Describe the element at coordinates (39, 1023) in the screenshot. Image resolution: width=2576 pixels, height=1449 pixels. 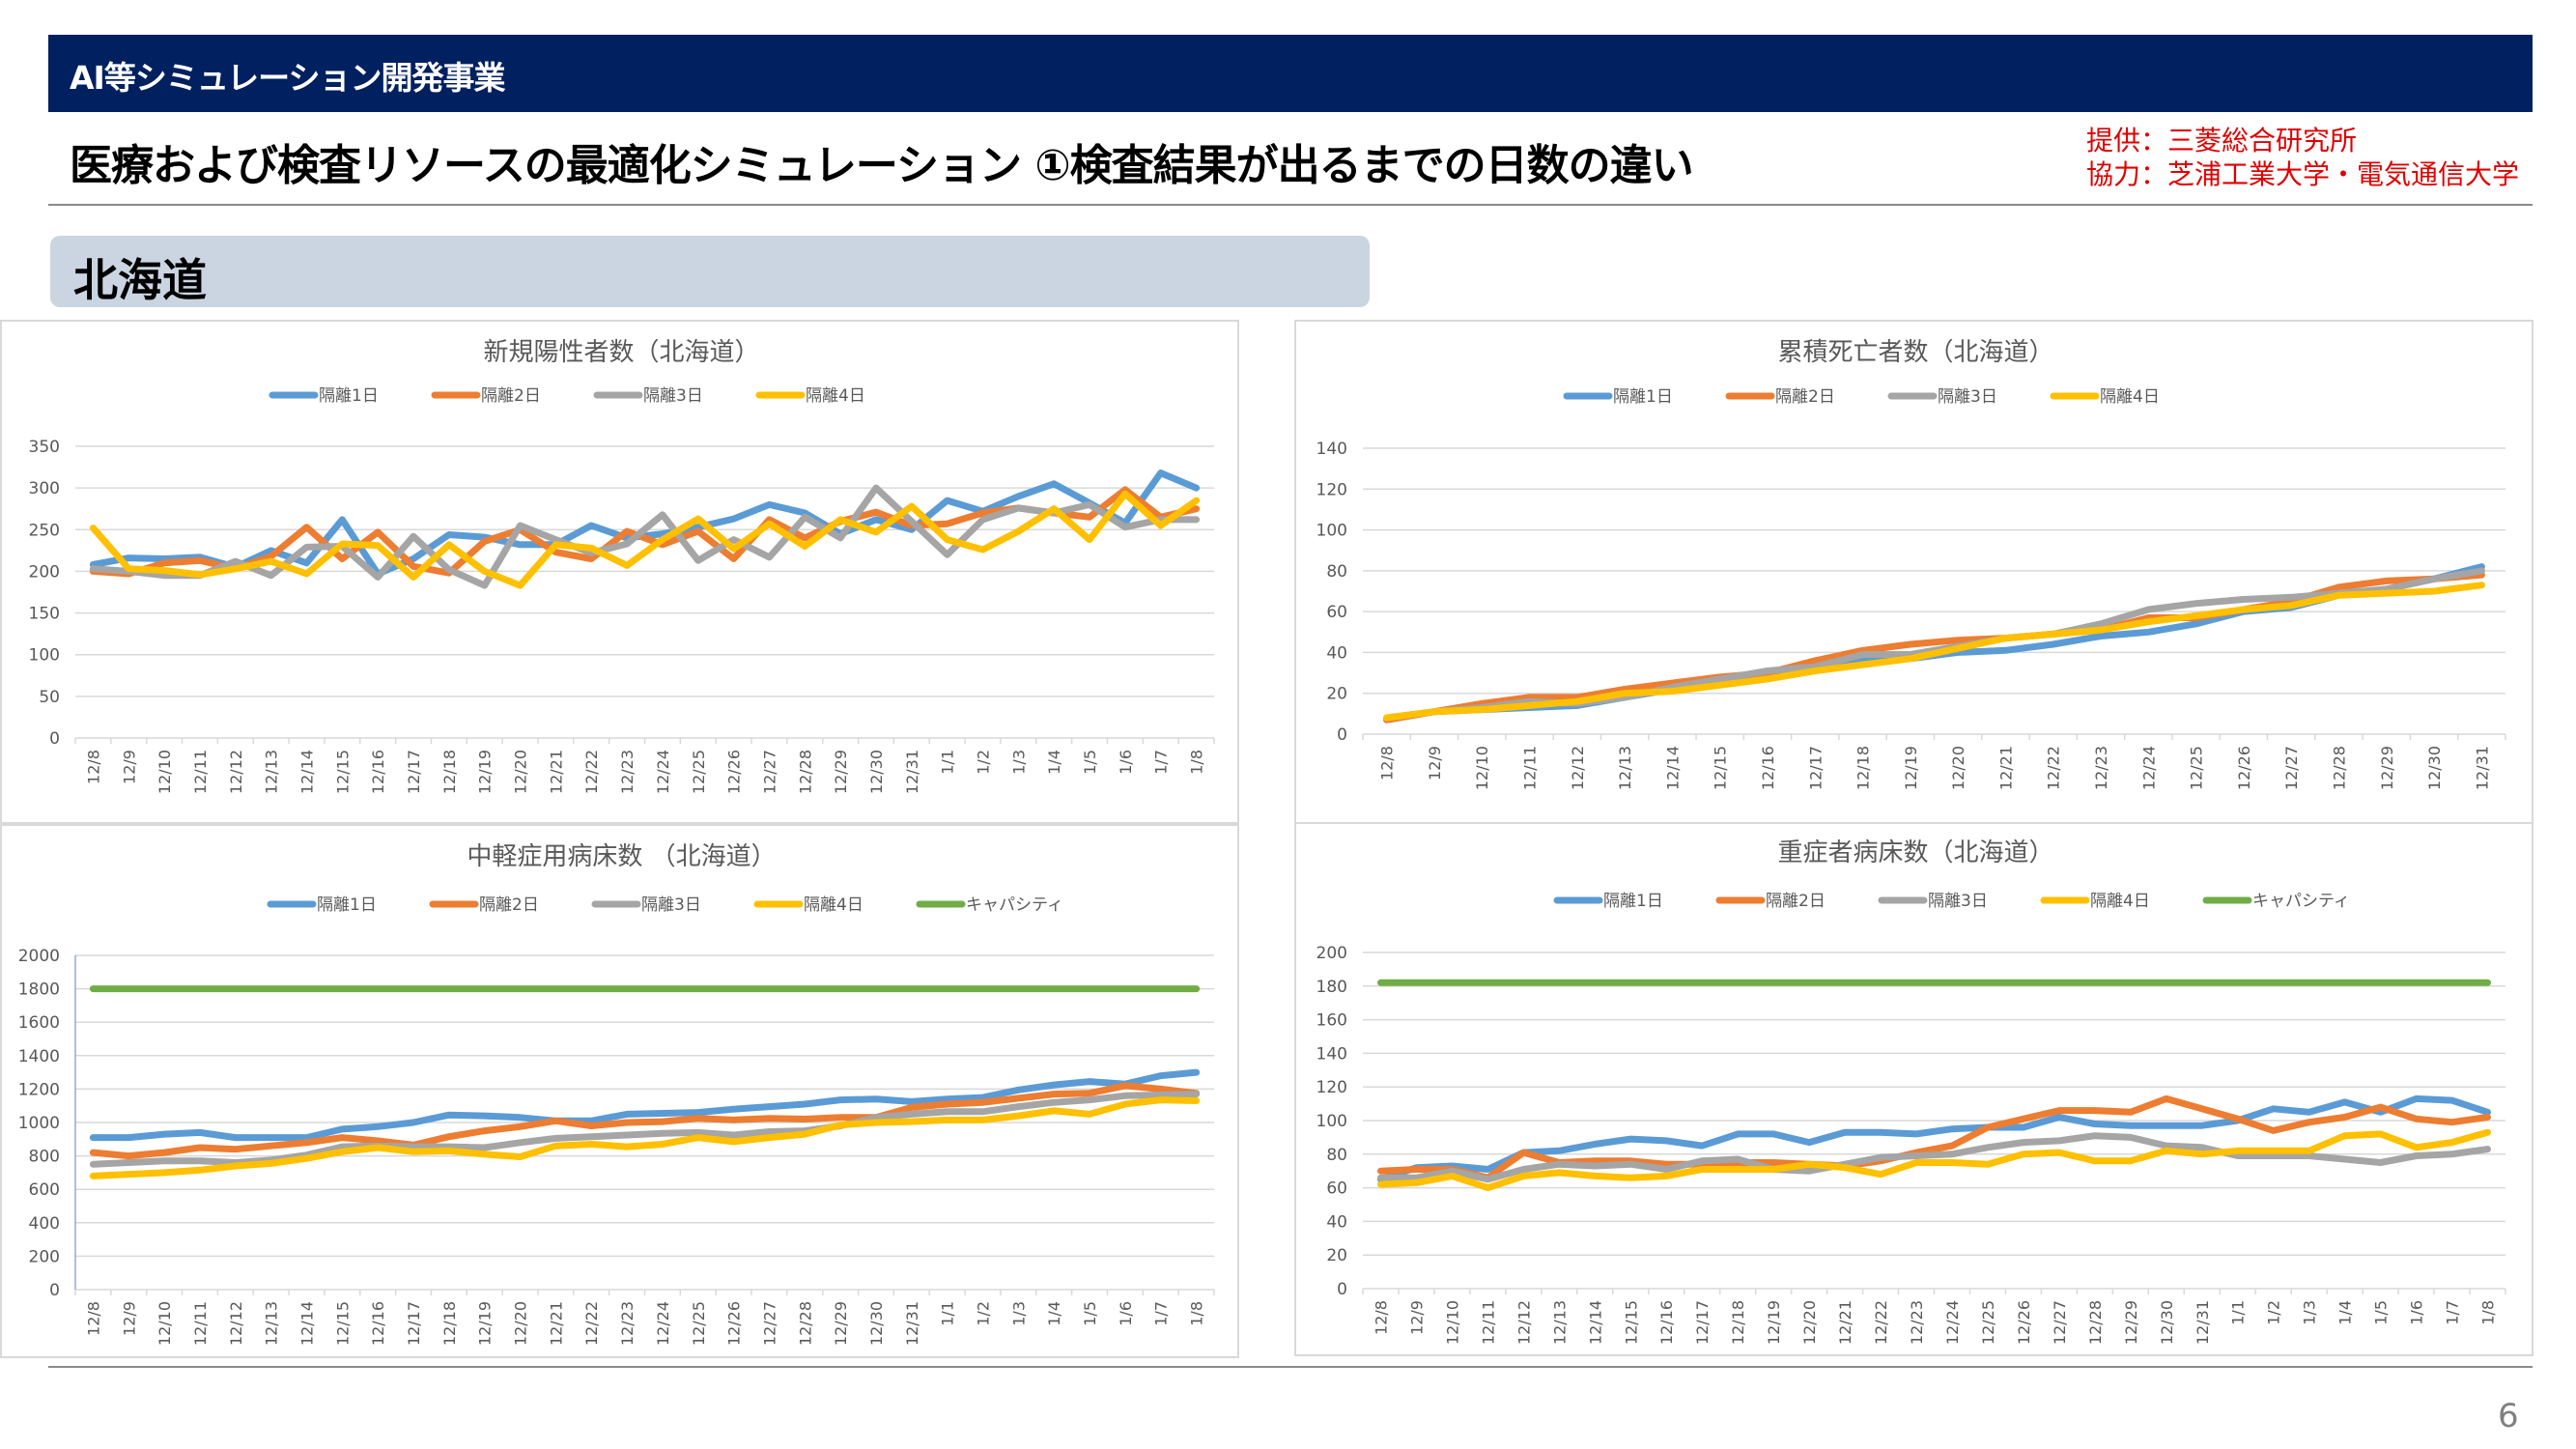
I see `y-tick-label: 1600` at that location.